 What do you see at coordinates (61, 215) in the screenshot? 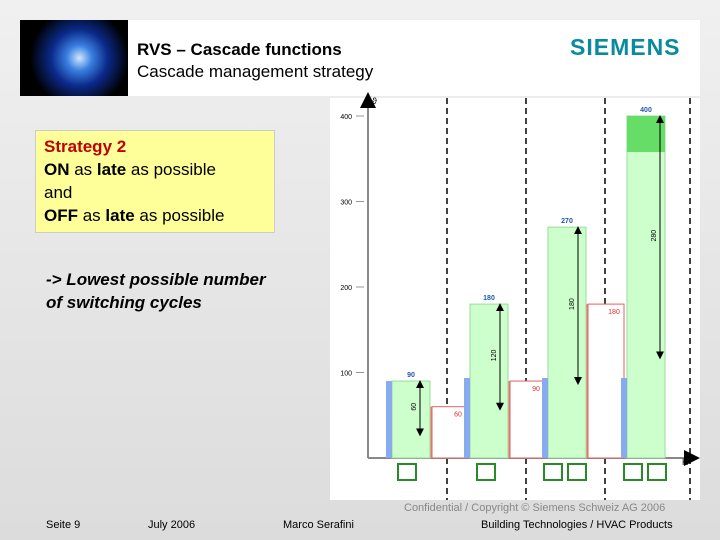
I see `strategy-text: OFF` at bounding box center [61, 215].